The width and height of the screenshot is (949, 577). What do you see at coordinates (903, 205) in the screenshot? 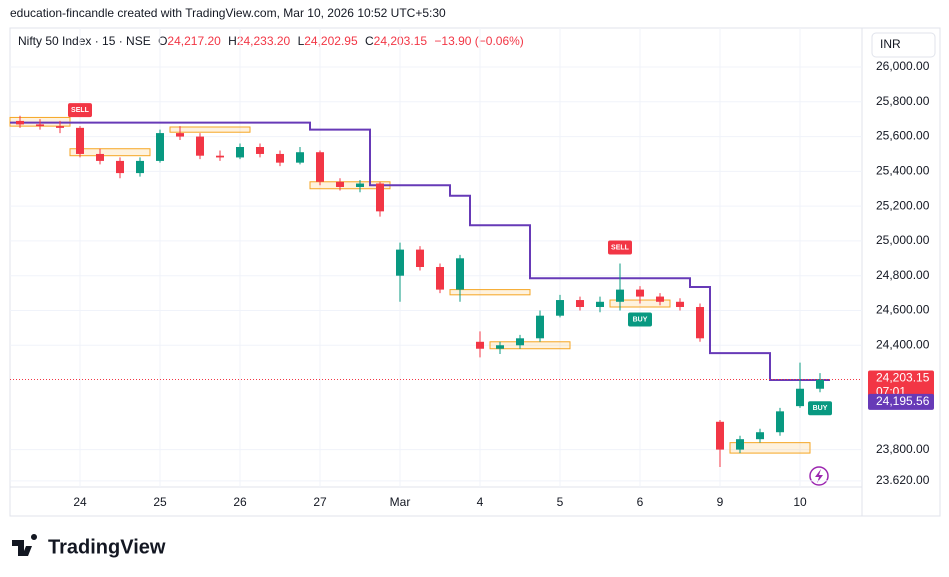
I see `y-tick-label: 25,200.00` at bounding box center [903, 205].